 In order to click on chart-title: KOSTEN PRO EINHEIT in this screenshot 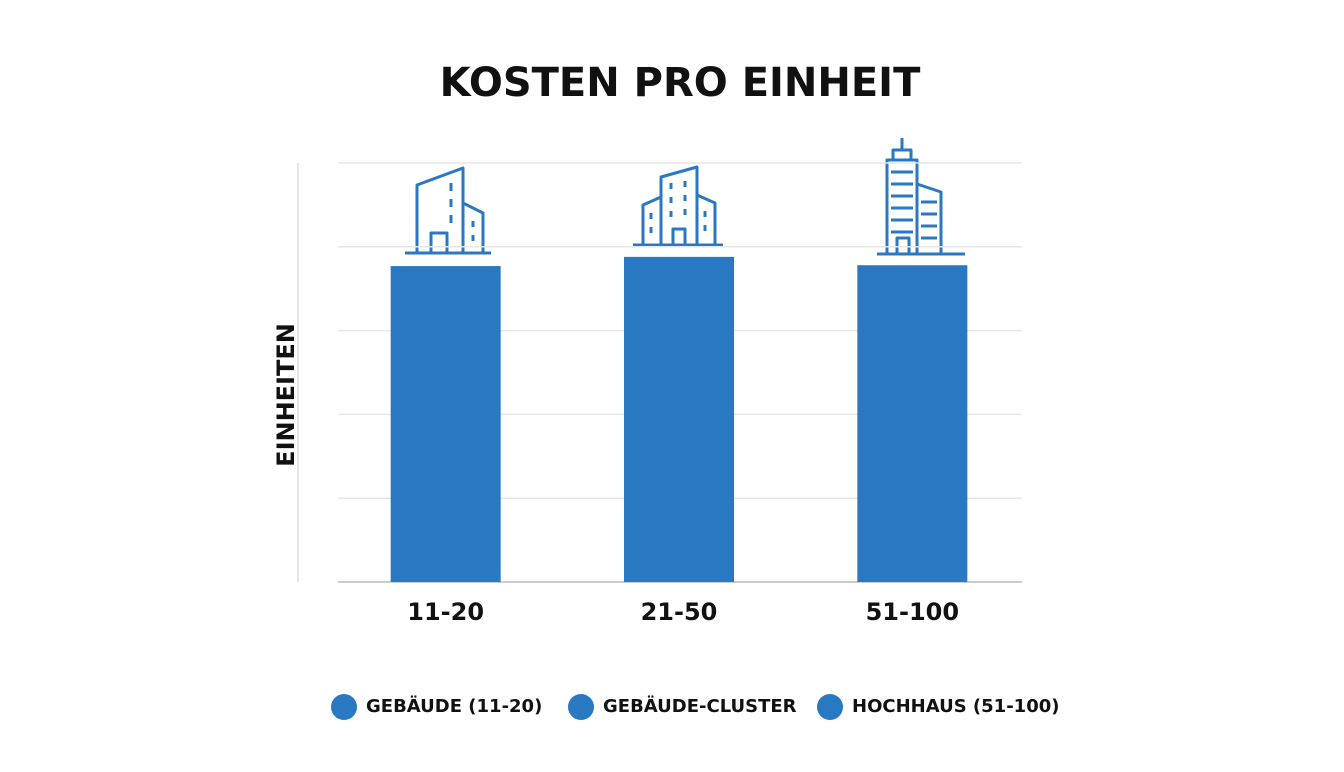, I will do `click(680, 83)`.